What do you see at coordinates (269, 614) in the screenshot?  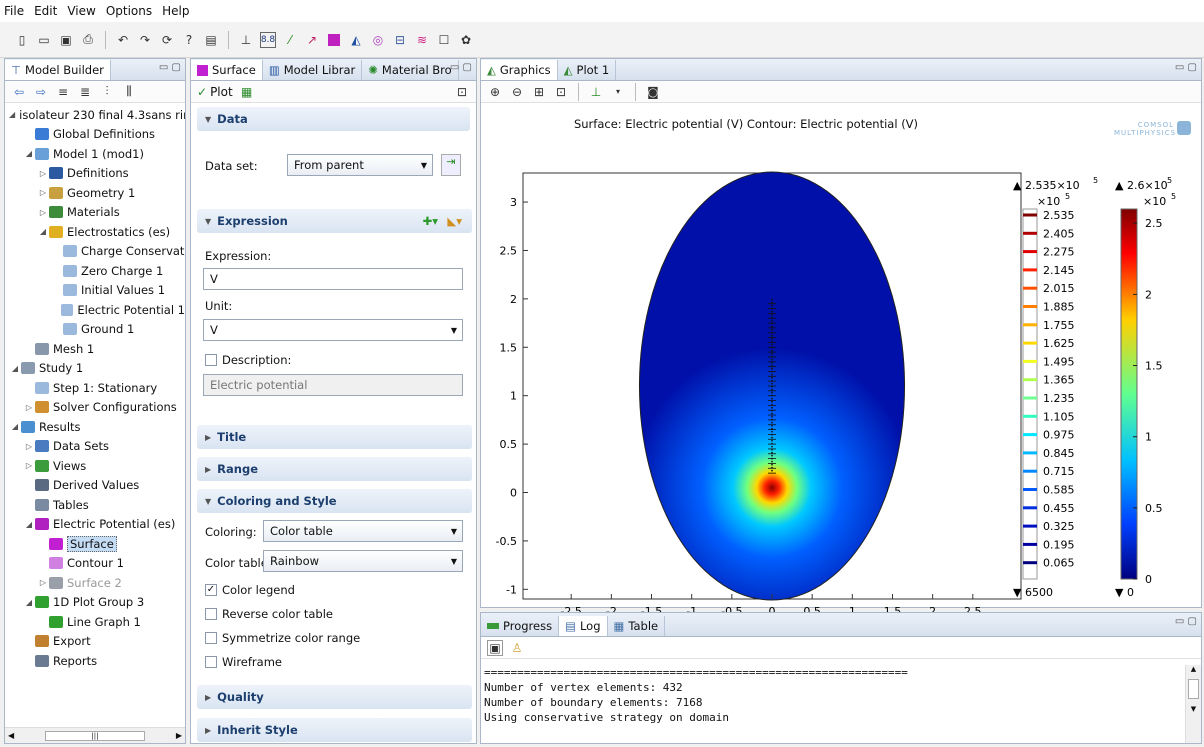 I see `checkbox-reverse-color-table: Reverse color table` at bounding box center [269, 614].